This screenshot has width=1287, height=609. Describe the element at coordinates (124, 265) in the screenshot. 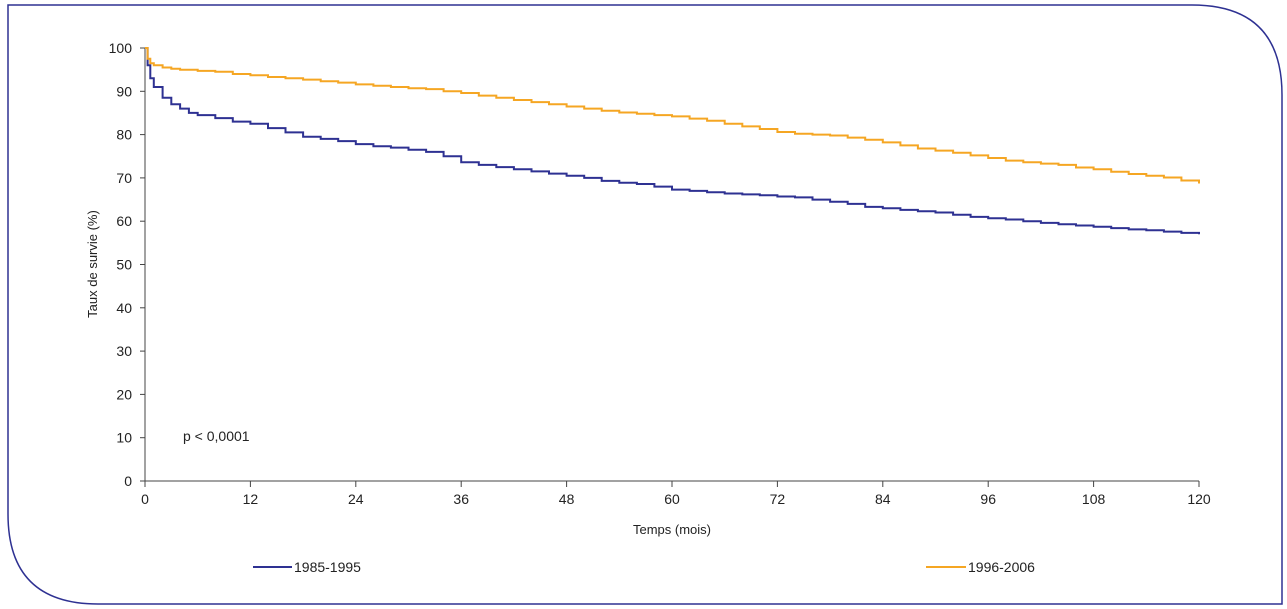

I see `y-tick-label: 50` at that location.